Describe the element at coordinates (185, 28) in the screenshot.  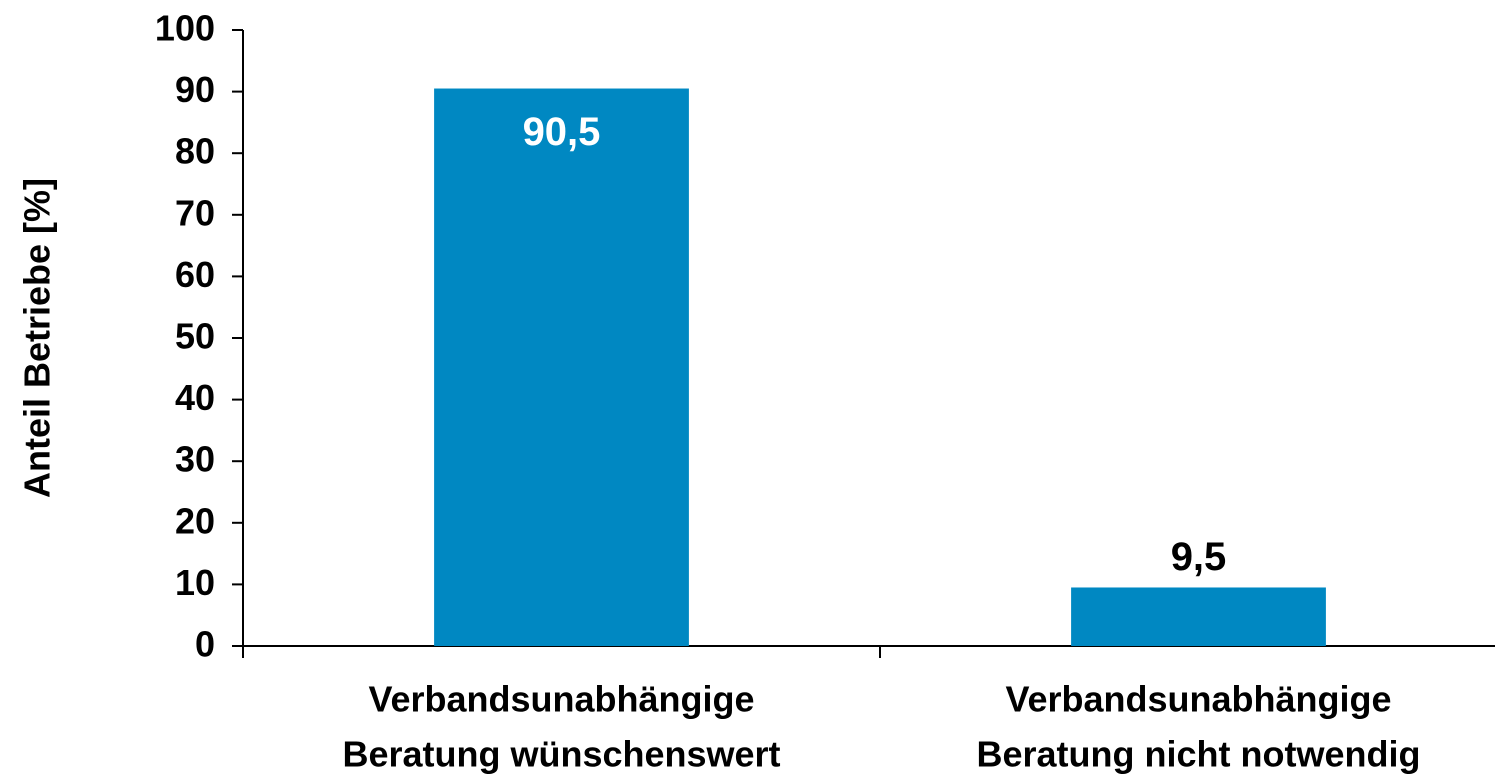
I see `y-tick-label: 100` at that location.